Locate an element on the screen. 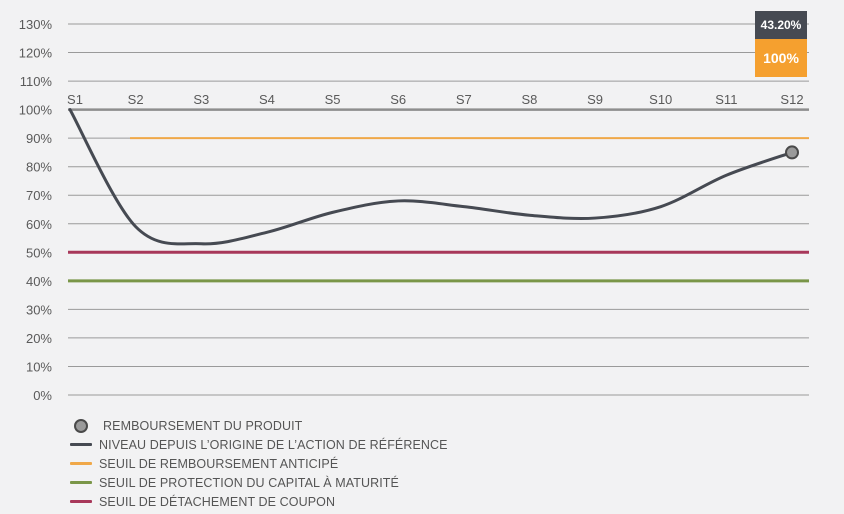 This screenshot has height=514, width=844. x-tick-label: S7 is located at coordinates (464, 99).